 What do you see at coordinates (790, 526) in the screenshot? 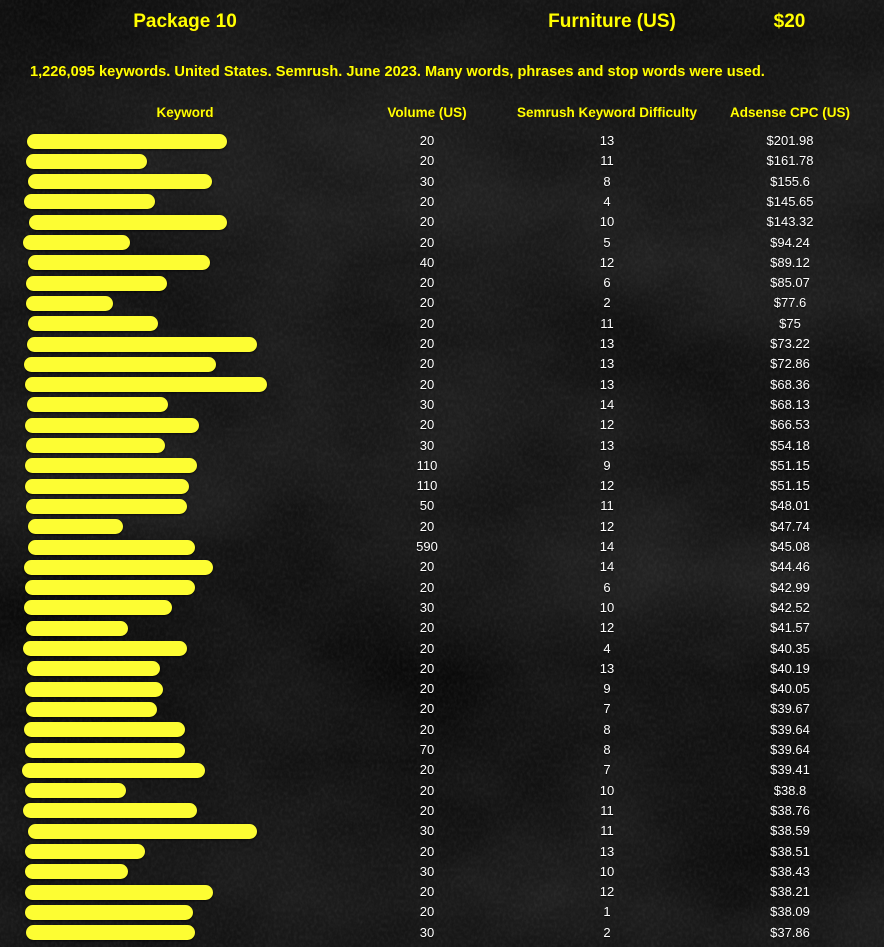
I see `cpc-cell: $47.74` at bounding box center [790, 526].